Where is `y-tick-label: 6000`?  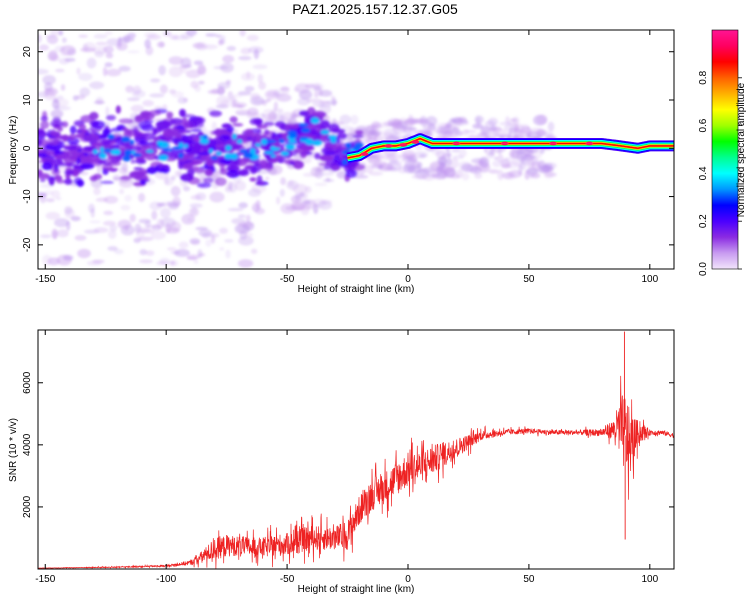 y-tick-label: 6000 is located at coordinates (27, 382).